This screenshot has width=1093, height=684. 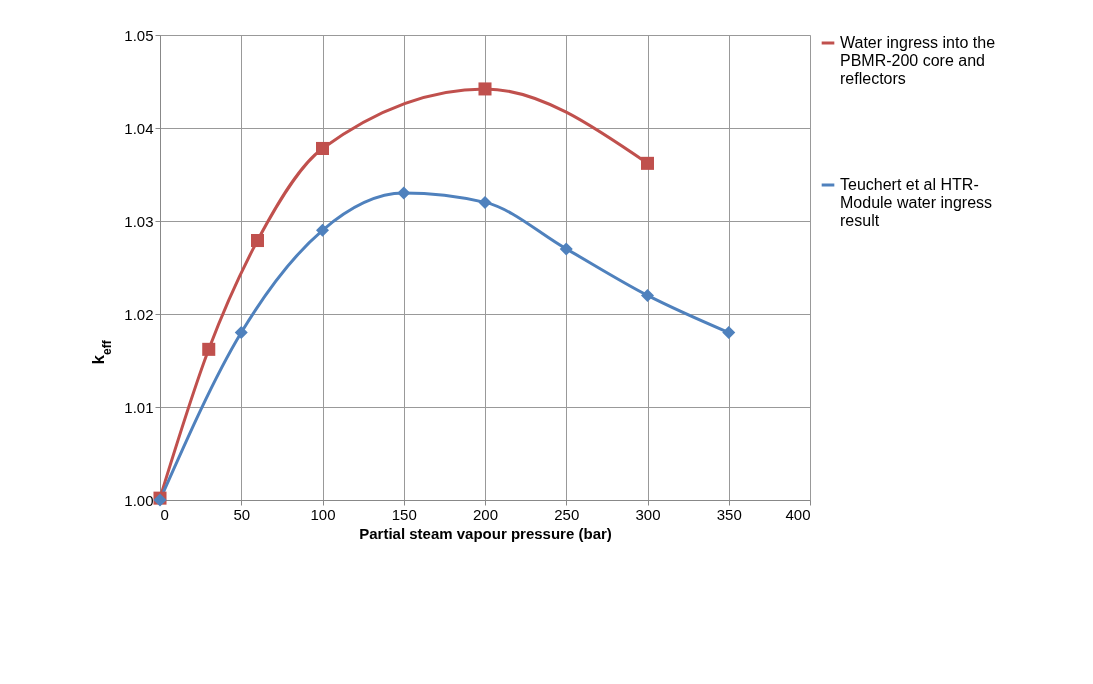 I want to click on x-tick-label: 50, so click(x=242, y=514).